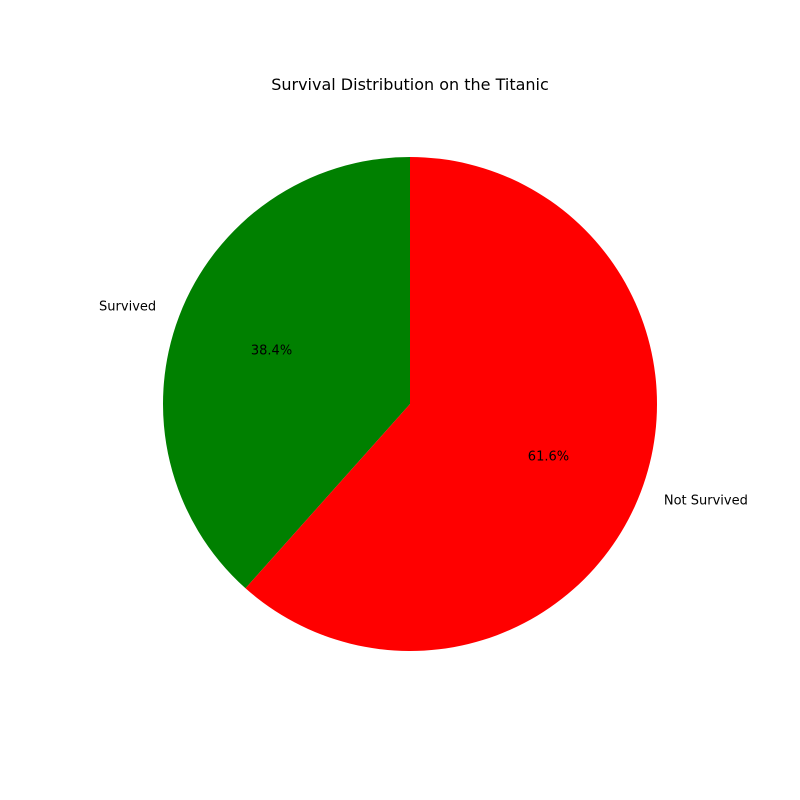 This screenshot has height=800, width=800. I want to click on pct-label-survived: 38.4%, so click(271, 351).